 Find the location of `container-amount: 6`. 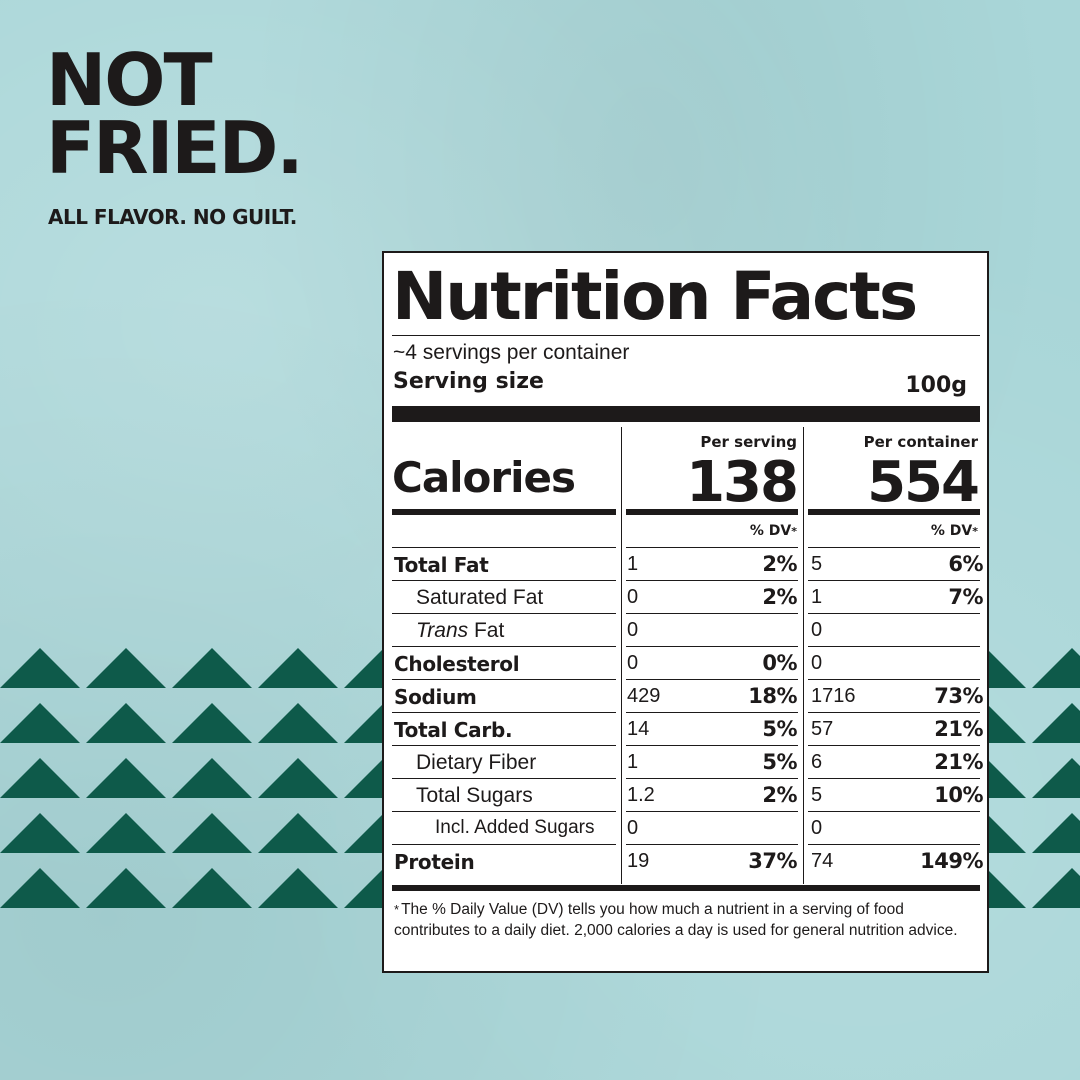

container-amount: 6 is located at coordinates (817, 762).